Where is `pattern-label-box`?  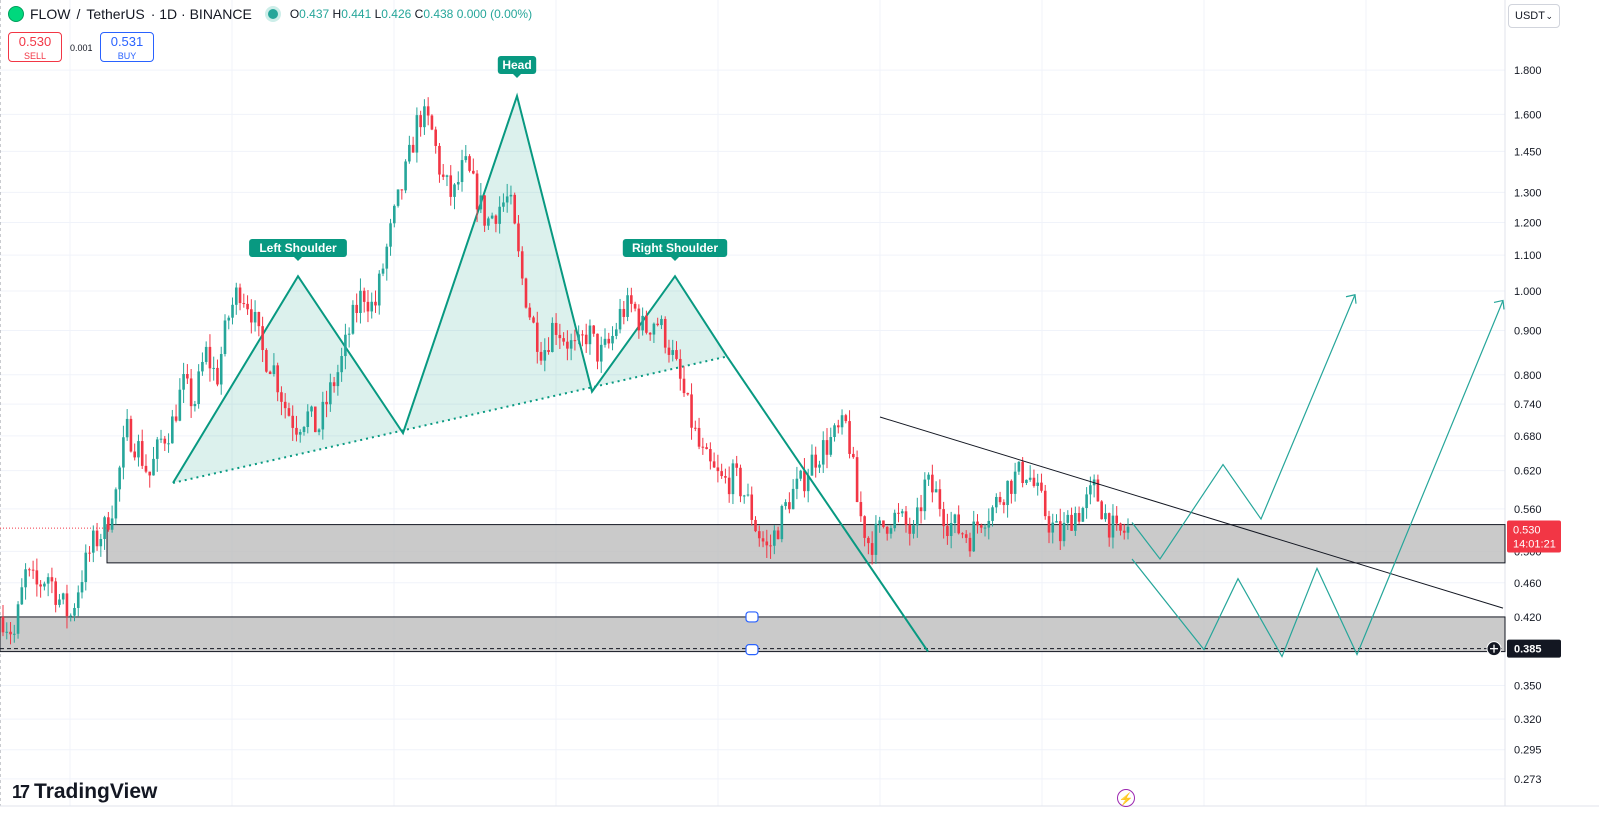
pattern-label-box is located at coordinates (517, 65).